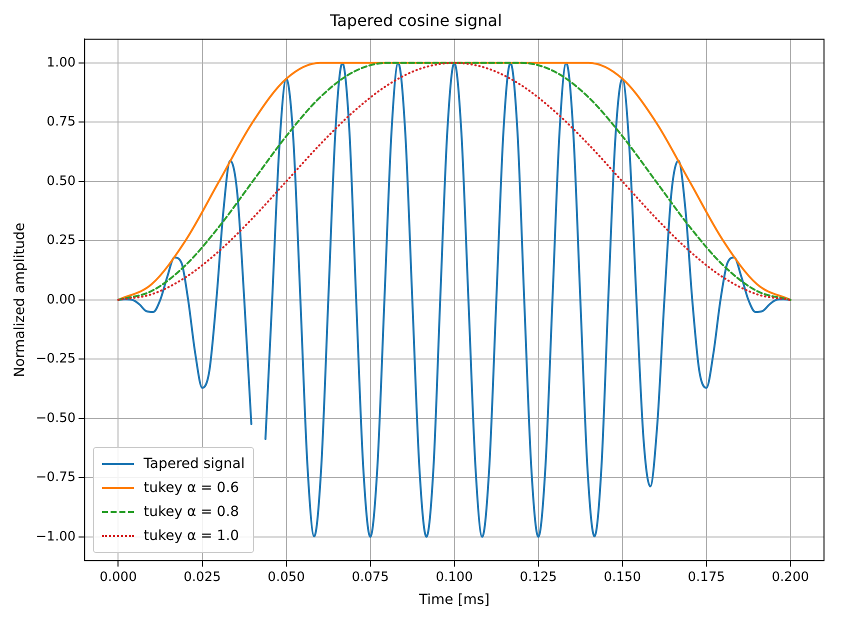 Image resolution: width=852 pixels, height=621 pixels. I want to click on x-tick-label: 0.025, so click(202, 577).